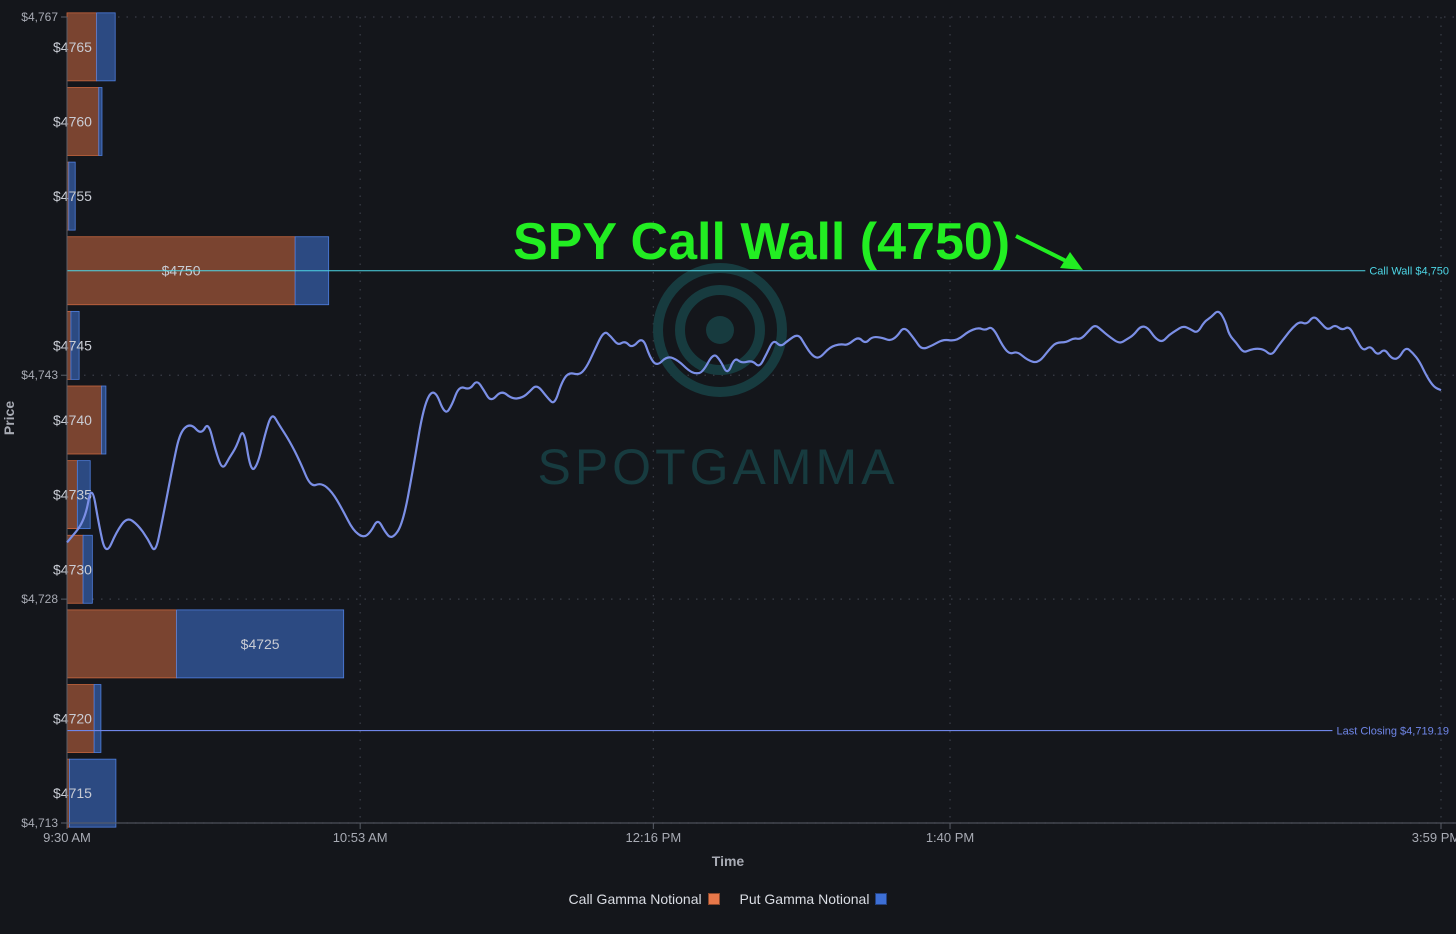 This screenshot has width=1456, height=934. I want to click on reference-label: Call Wall $4,750, so click(1409, 272).